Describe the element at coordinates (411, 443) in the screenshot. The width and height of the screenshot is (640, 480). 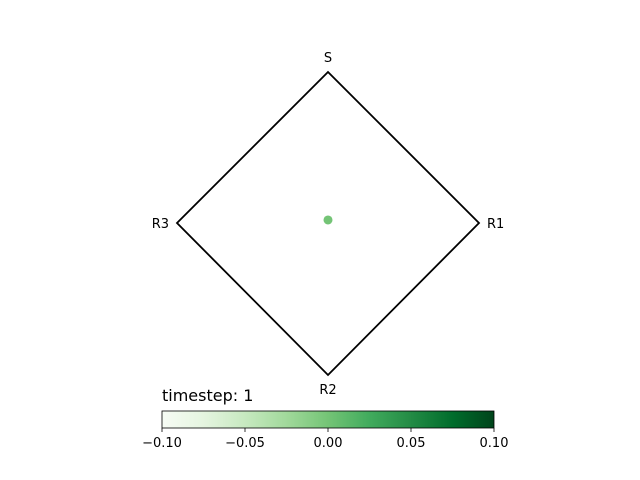
I see `colorbar-tick-label: 0.05` at that location.